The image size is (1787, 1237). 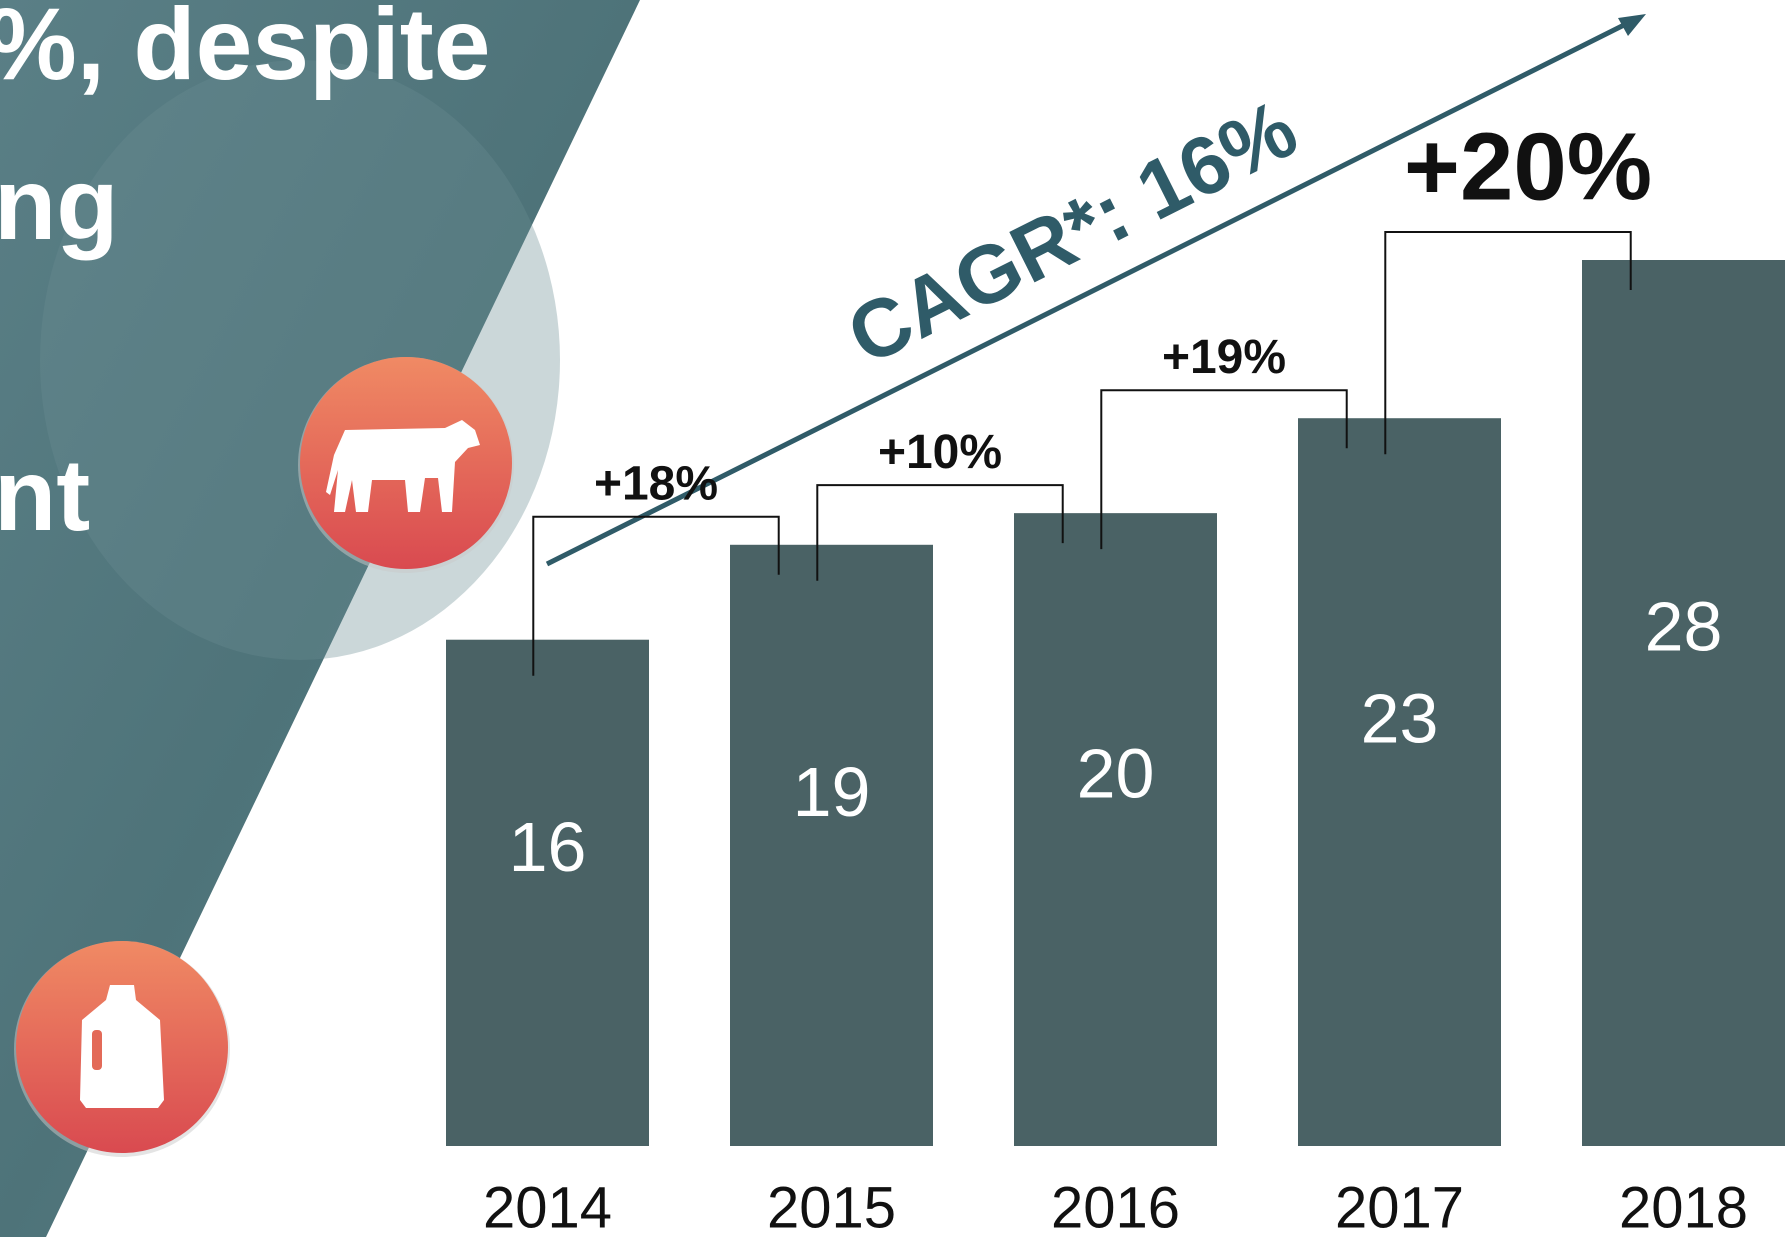 What do you see at coordinates (1224, 357) in the screenshot?
I see `growth-label: +19%` at bounding box center [1224, 357].